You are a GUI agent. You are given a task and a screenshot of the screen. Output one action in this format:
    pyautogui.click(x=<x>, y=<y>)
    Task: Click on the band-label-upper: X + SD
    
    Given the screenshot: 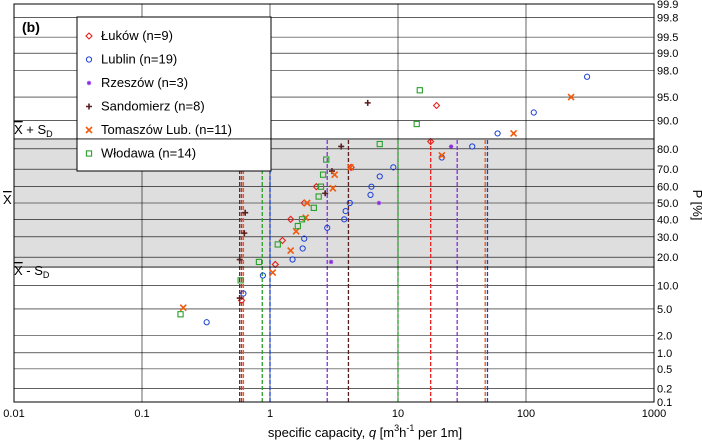 What is the action you would take?
    pyautogui.click(x=33, y=130)
    